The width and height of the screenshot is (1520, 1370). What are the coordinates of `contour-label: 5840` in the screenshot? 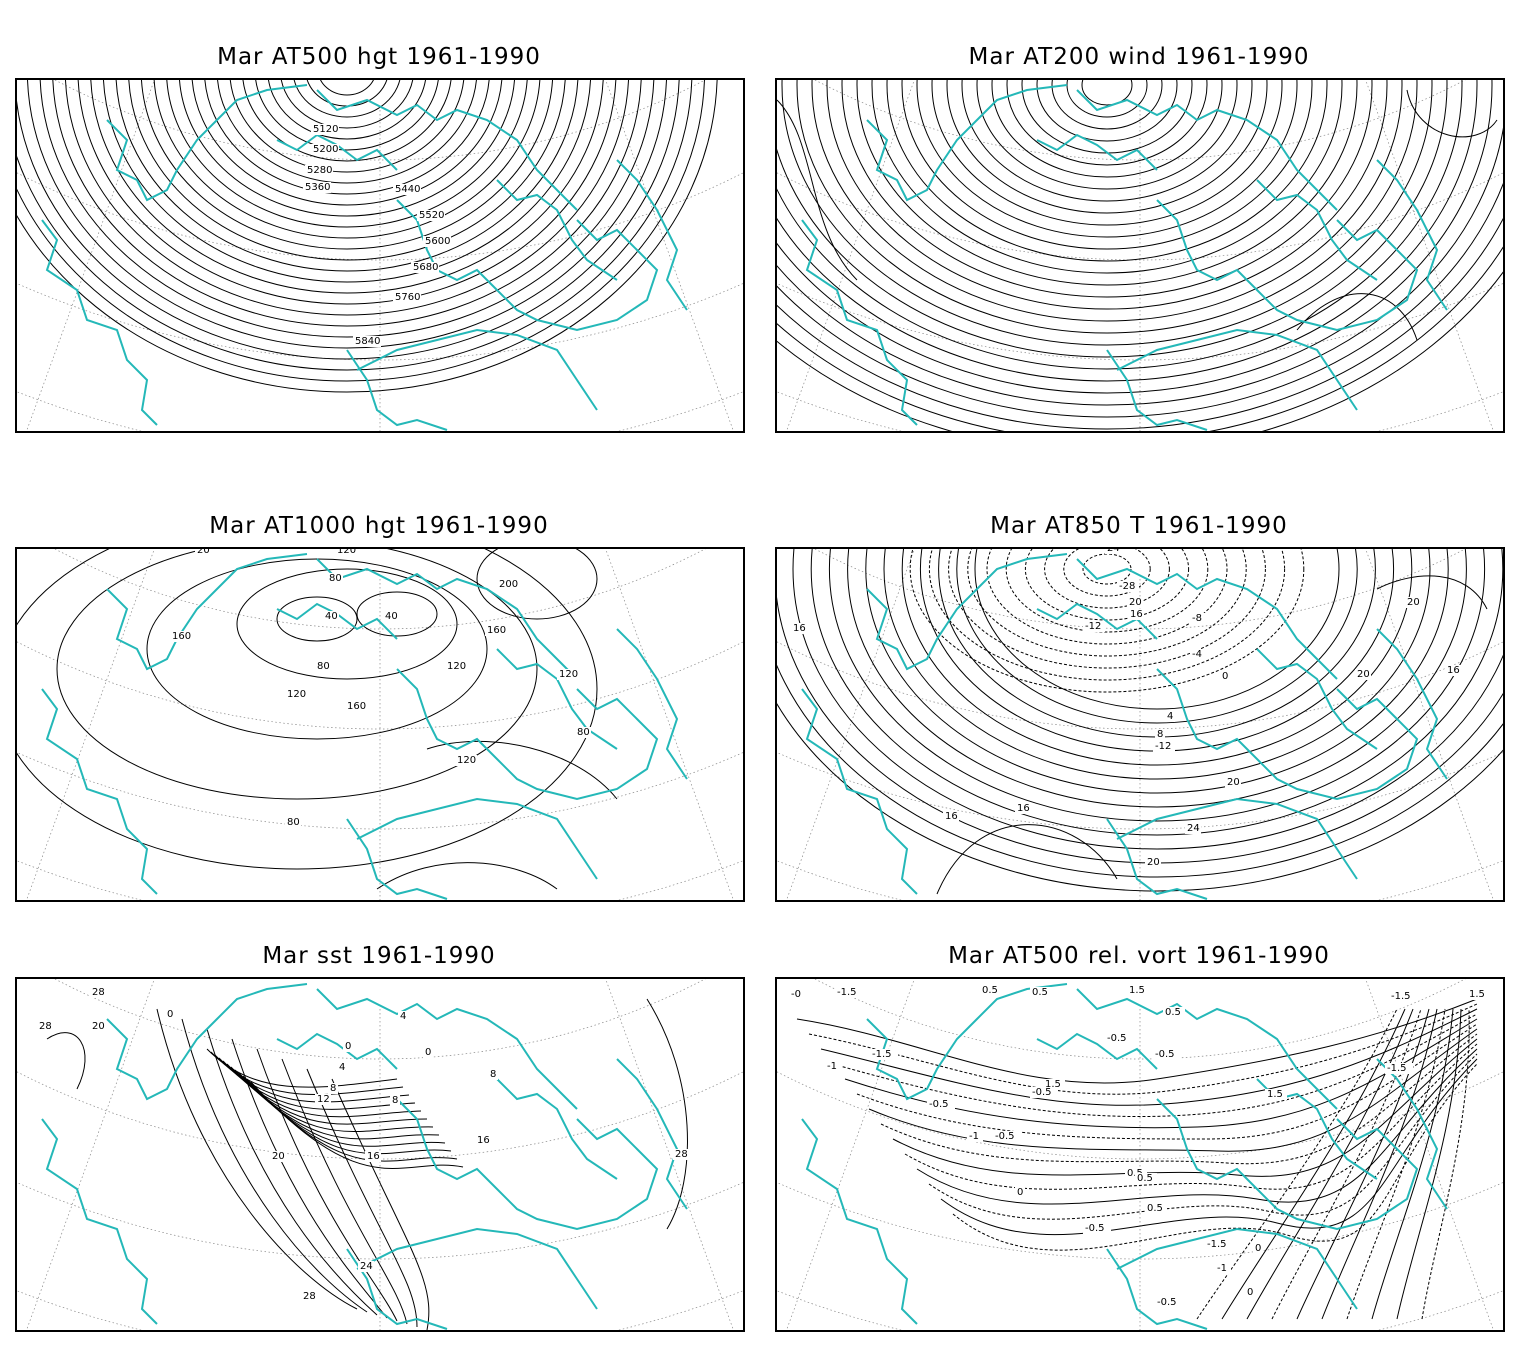 It's located at (367, 341).